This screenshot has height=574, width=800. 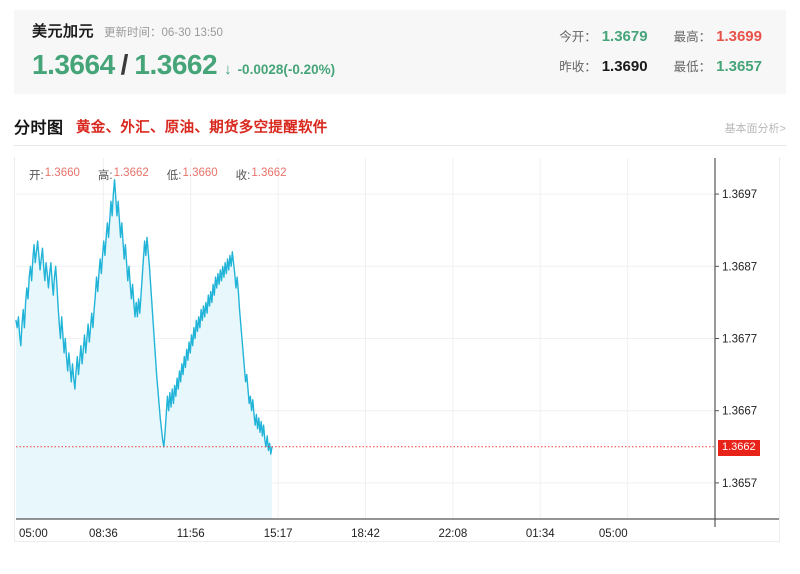 What do you see at coordinates (739, 195) in the screenshot?
I see `svg-text: 1.3697` at bounding box center [739, 195].